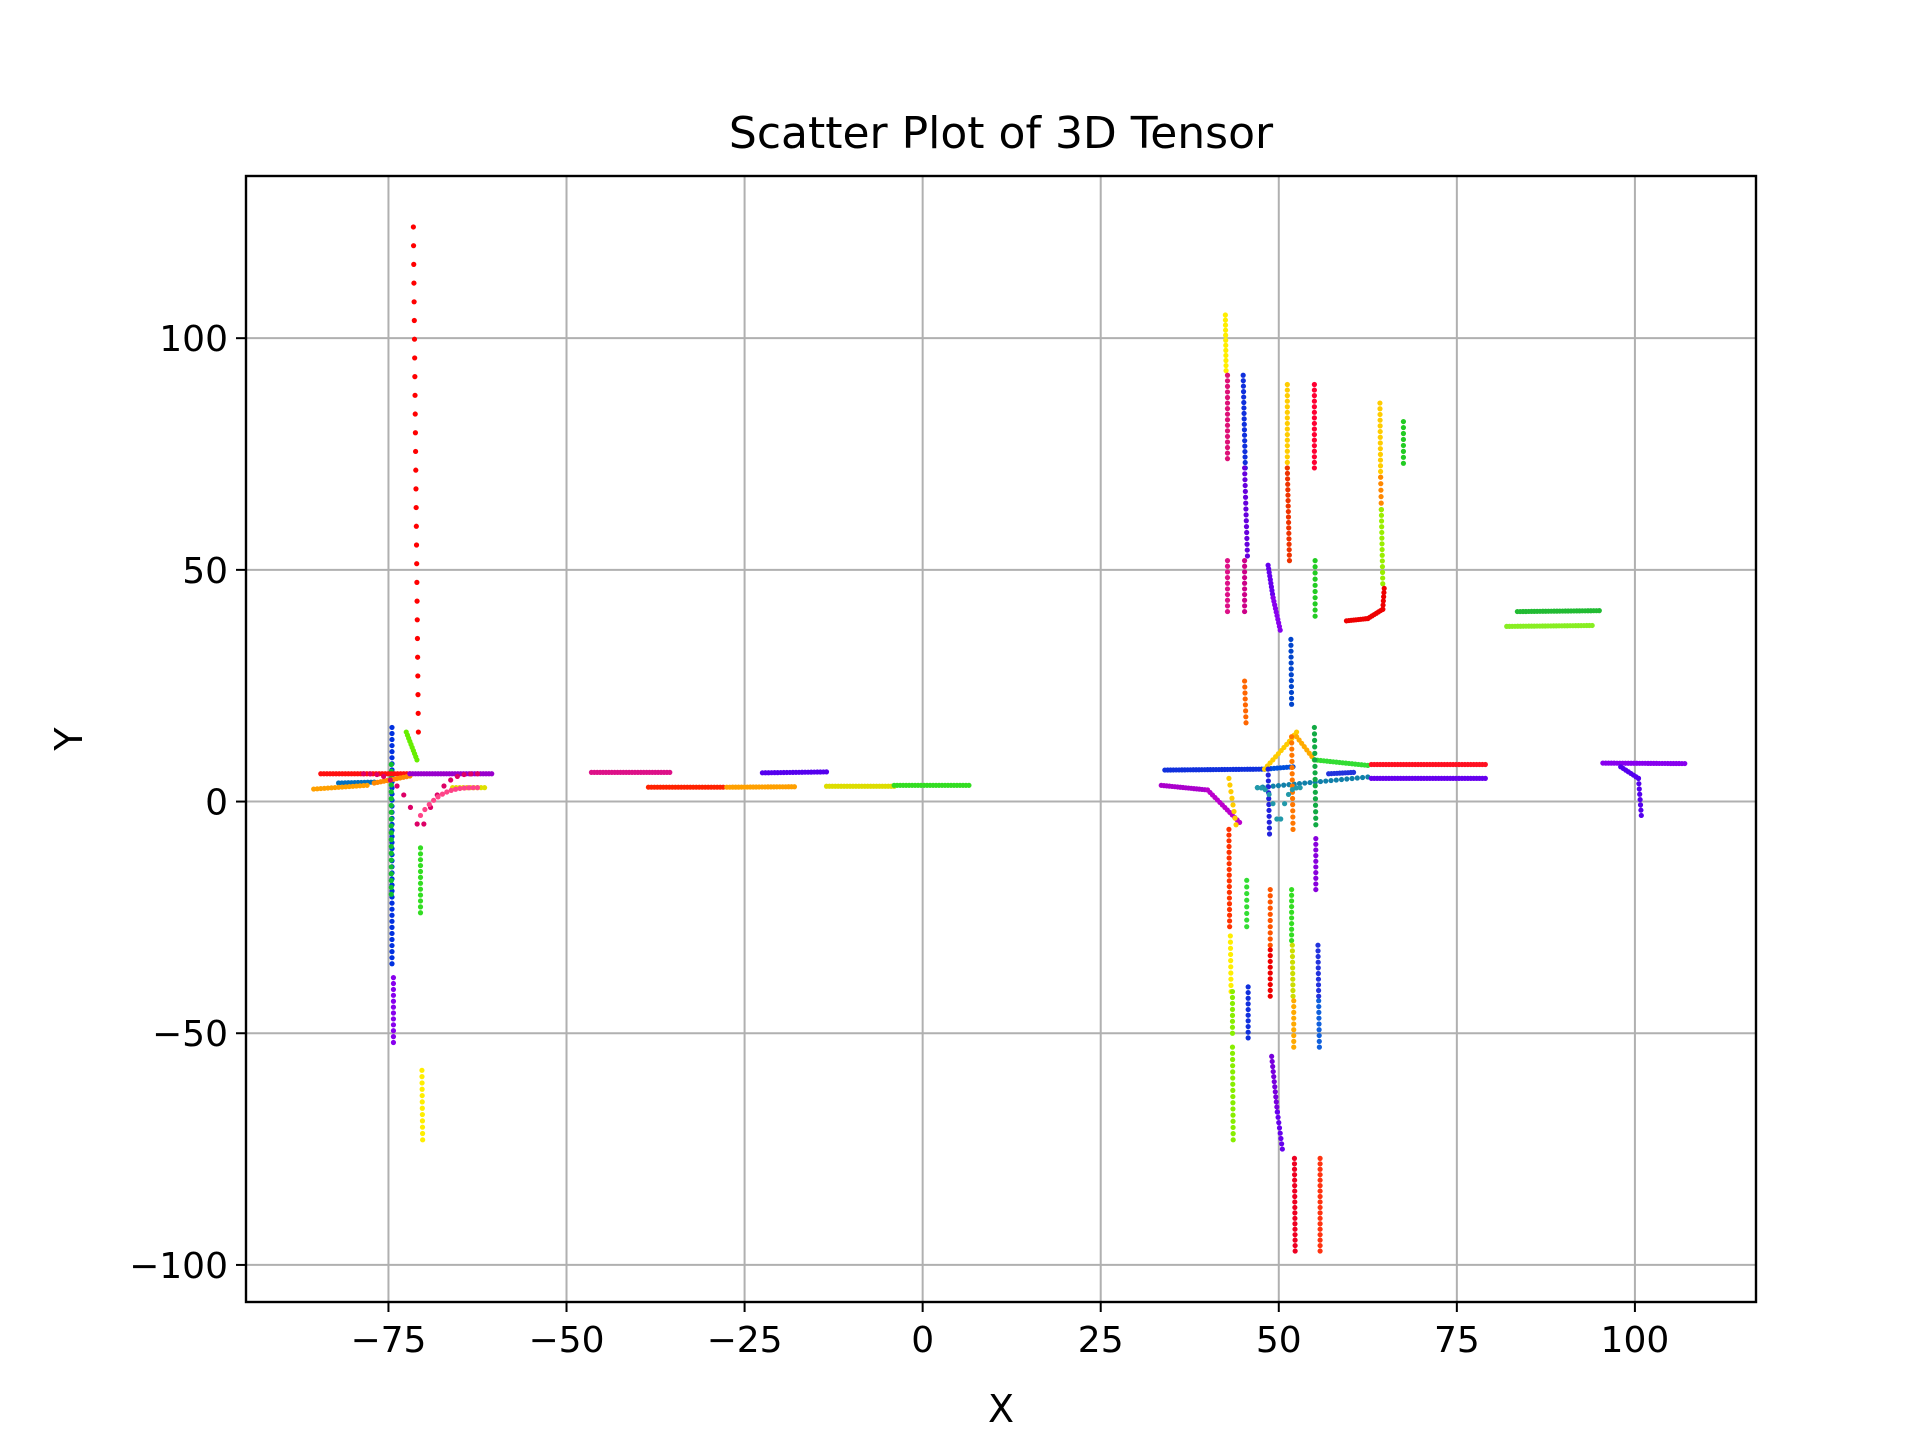  I want to click on x-tick-label: 50, so click(1279, 1340).